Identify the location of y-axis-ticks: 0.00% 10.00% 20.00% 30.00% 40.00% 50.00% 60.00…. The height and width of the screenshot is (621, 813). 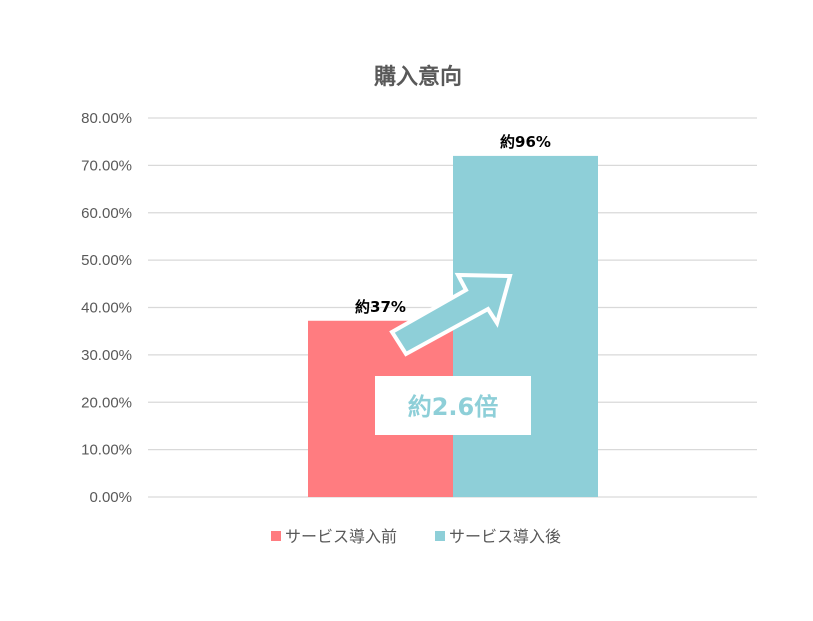
(106, 308).